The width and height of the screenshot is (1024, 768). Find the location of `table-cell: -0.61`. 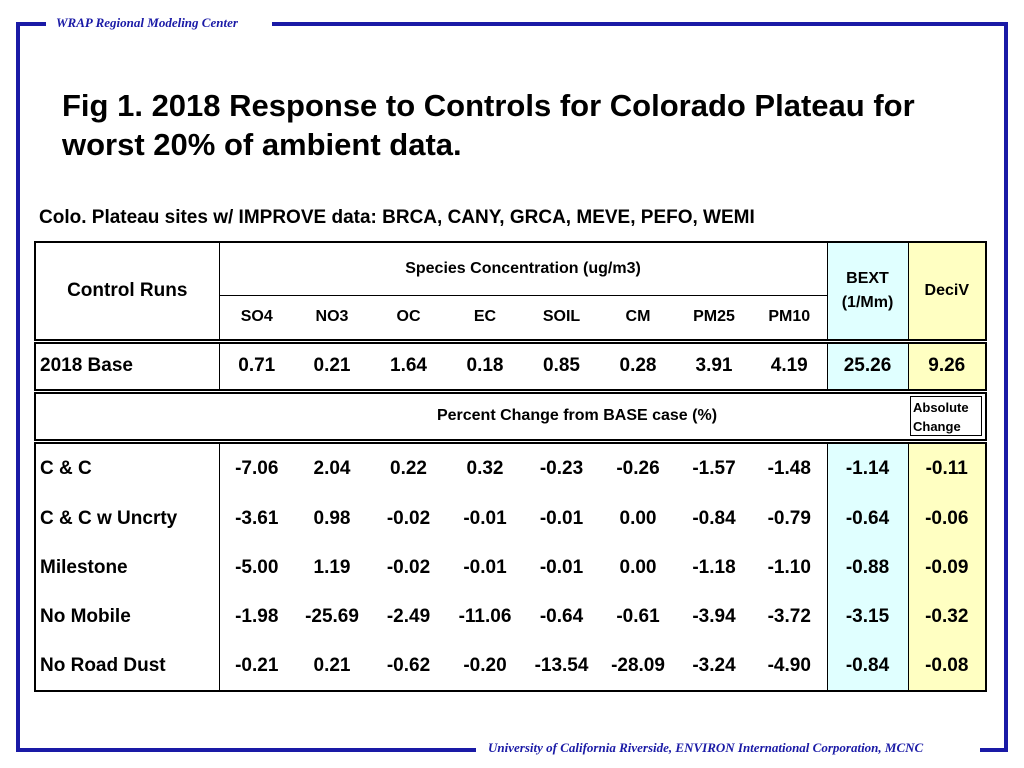

table-cell: -0.61 is located at coordinates (638, 616).